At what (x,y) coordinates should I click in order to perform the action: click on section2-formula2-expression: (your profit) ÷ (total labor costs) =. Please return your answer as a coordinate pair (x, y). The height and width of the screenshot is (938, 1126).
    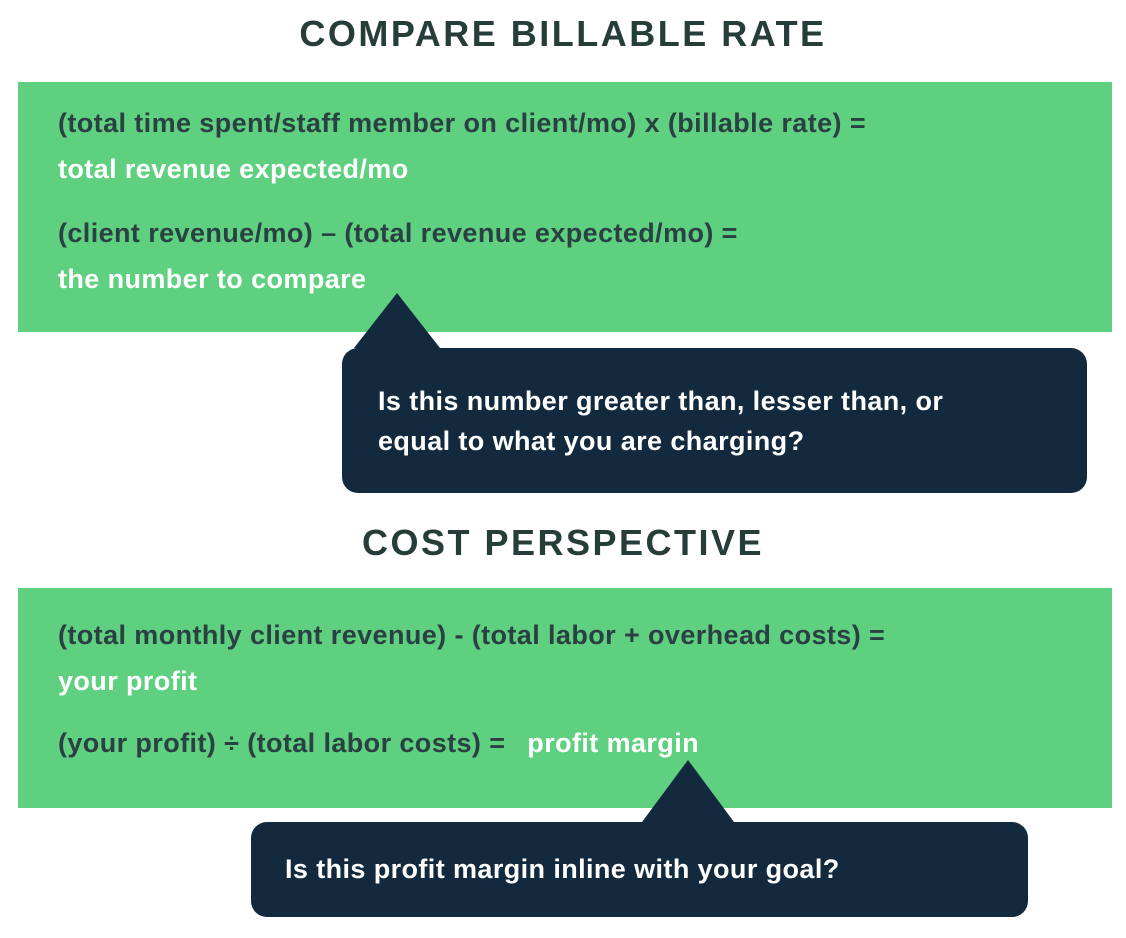
    Looking at the image, I should click on (282, 743).